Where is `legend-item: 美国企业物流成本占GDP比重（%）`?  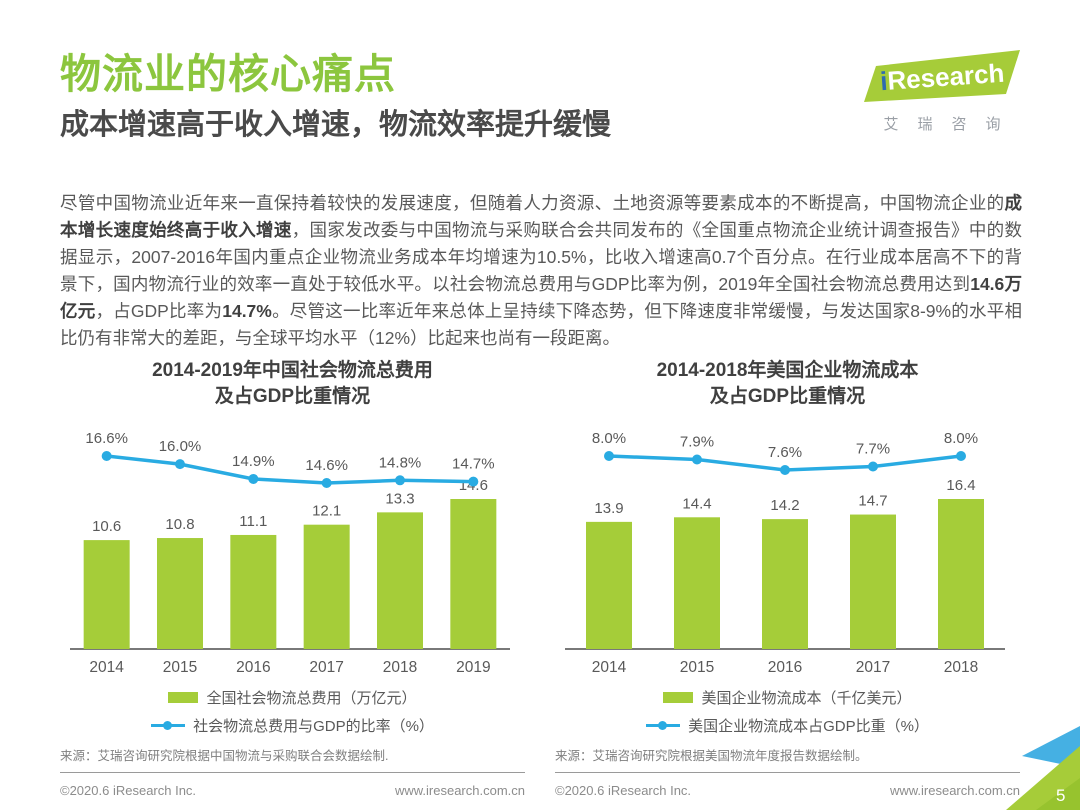 legend-item: 美国企业物流成本占GDP比重（%） is located at coordinates (787, 725).